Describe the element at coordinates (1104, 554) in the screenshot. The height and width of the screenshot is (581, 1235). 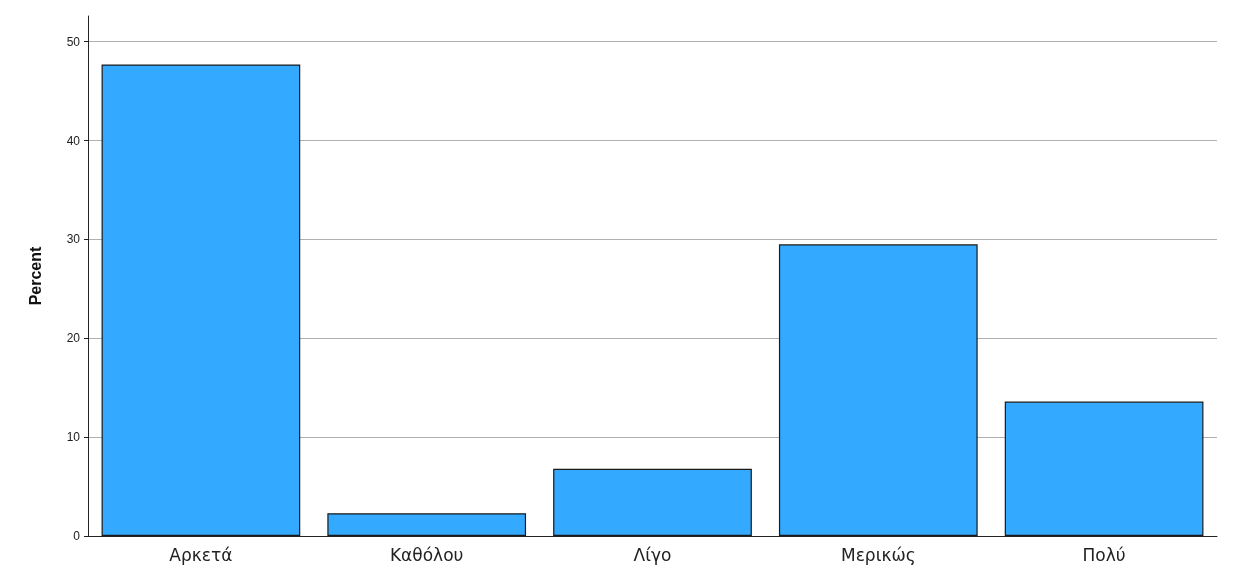
I see `x-tick-label: Πολύ` at that location.